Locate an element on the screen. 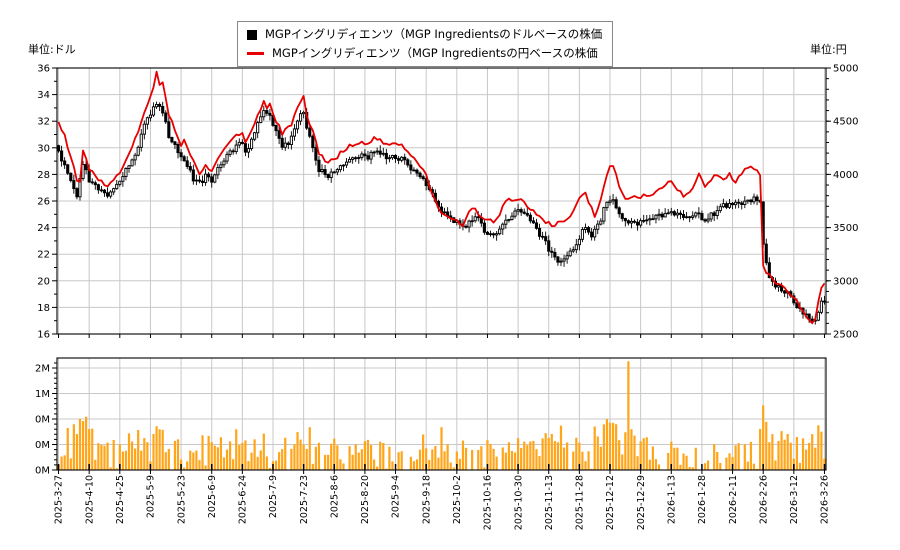 Image resolution: width=900 pixels, height=550 pixels. legend-label-usd: MGPイングリディエンツ（MGP Ingredientsのドルベースの株価 is located at coordinates (434, 34).